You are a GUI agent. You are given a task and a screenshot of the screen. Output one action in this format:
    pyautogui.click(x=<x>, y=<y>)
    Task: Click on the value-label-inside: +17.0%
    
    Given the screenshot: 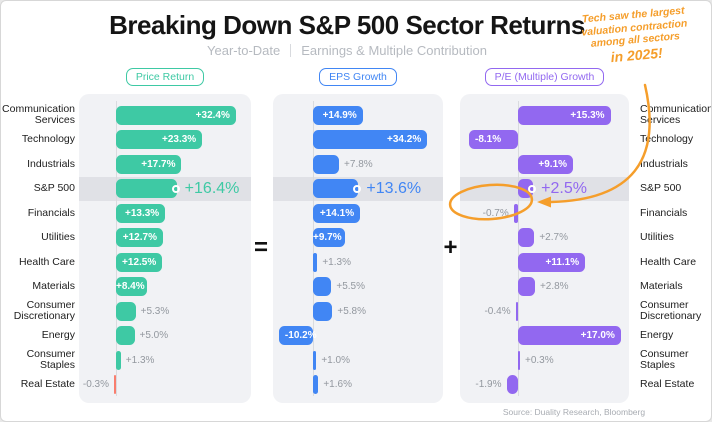 What is the action you would take?
    pyautogui.click(x=569, y=335)
    